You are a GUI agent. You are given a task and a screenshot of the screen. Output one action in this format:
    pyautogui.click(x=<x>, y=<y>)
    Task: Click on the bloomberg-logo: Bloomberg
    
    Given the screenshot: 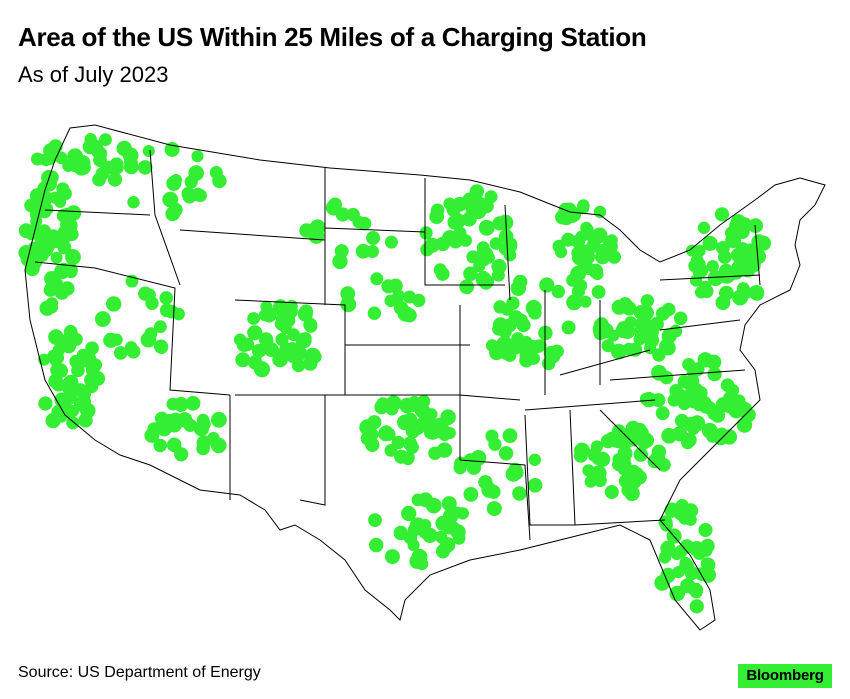 What is the action you would take?
    pyautogui.click(x=785, y=676)
    